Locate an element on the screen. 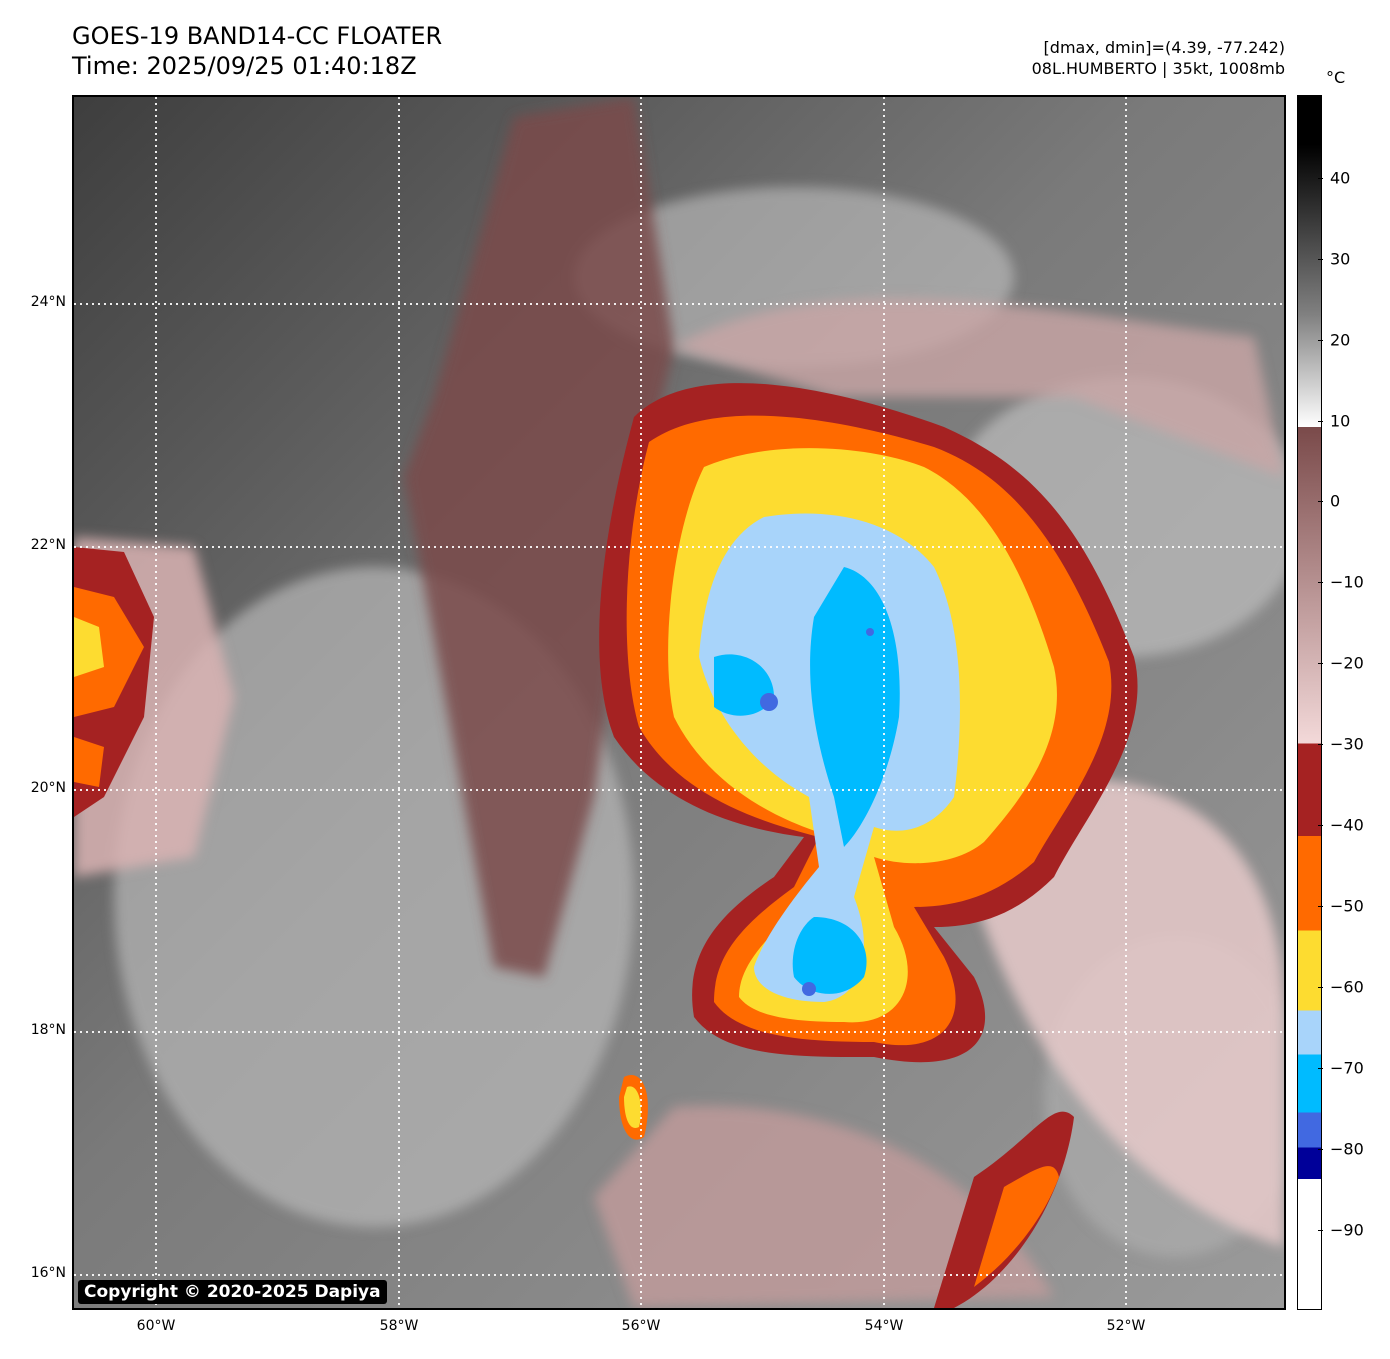  colorbar-label-minus10: −10 is located at coordinates (1347, 582).